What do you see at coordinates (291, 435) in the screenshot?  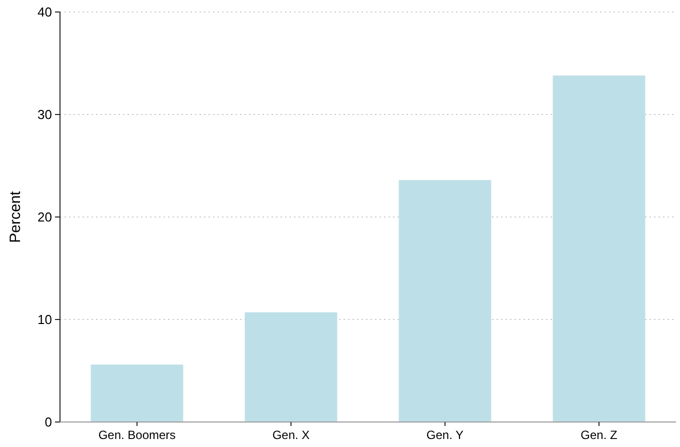 I see `x-tick-label: Gen. X` at bounding box center [291, 435].